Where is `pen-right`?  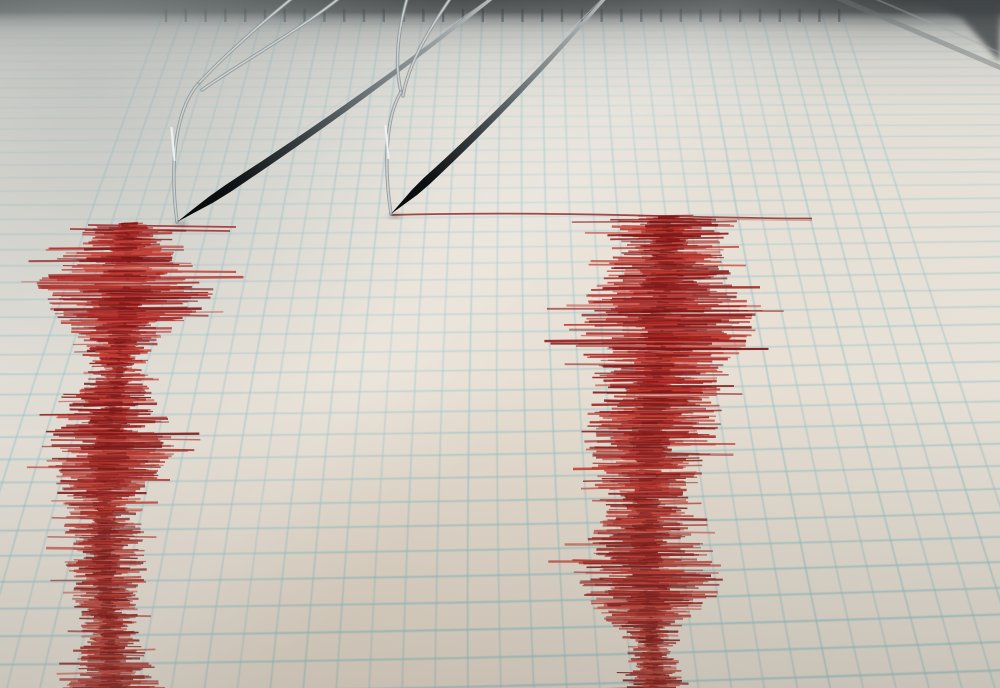 pen-right is located at coordinates (495, 109).